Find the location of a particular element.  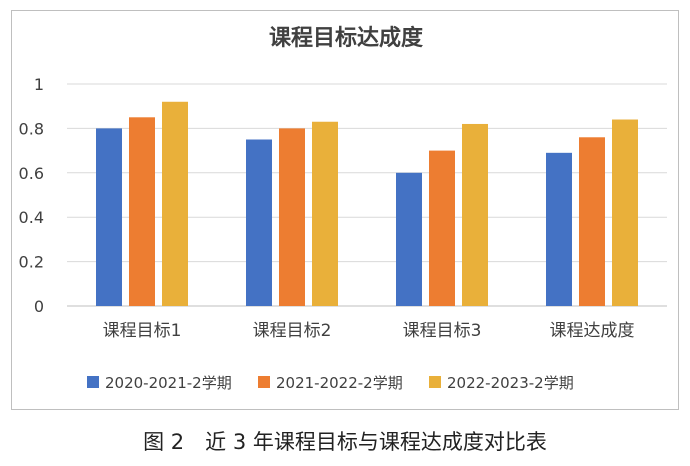

y-tick-label: 0.8 is located at coordinates (31, 128).